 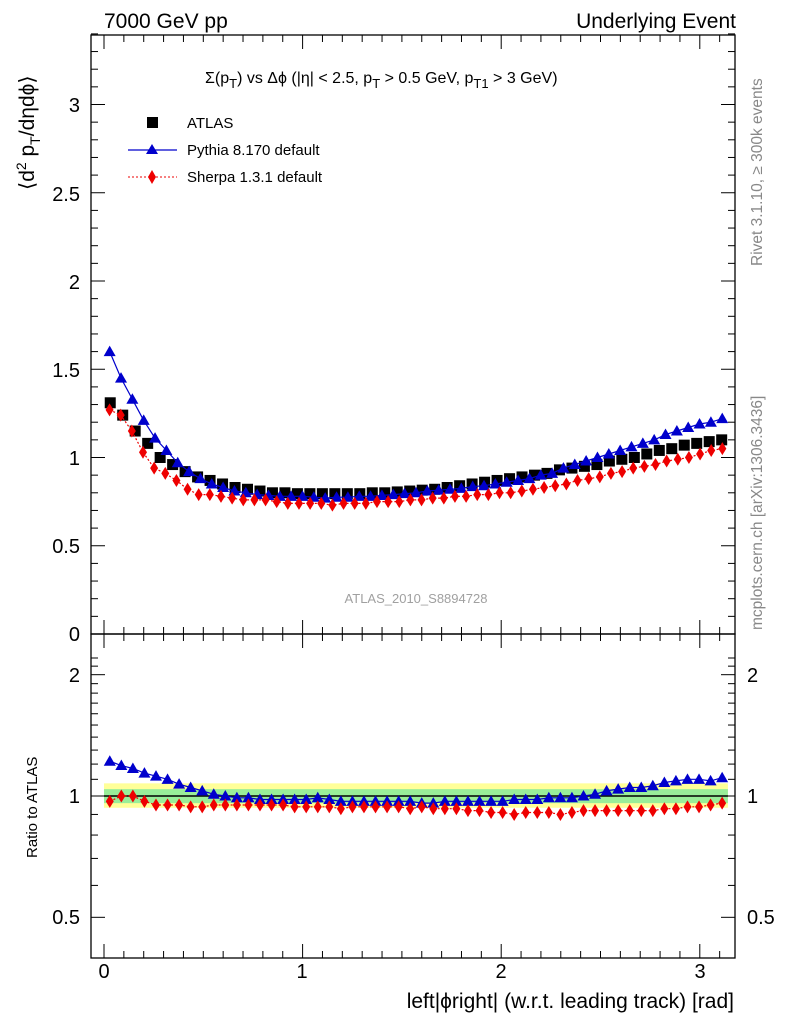 I want to click on x-tick-0: 0, so click(x=103, y=972).